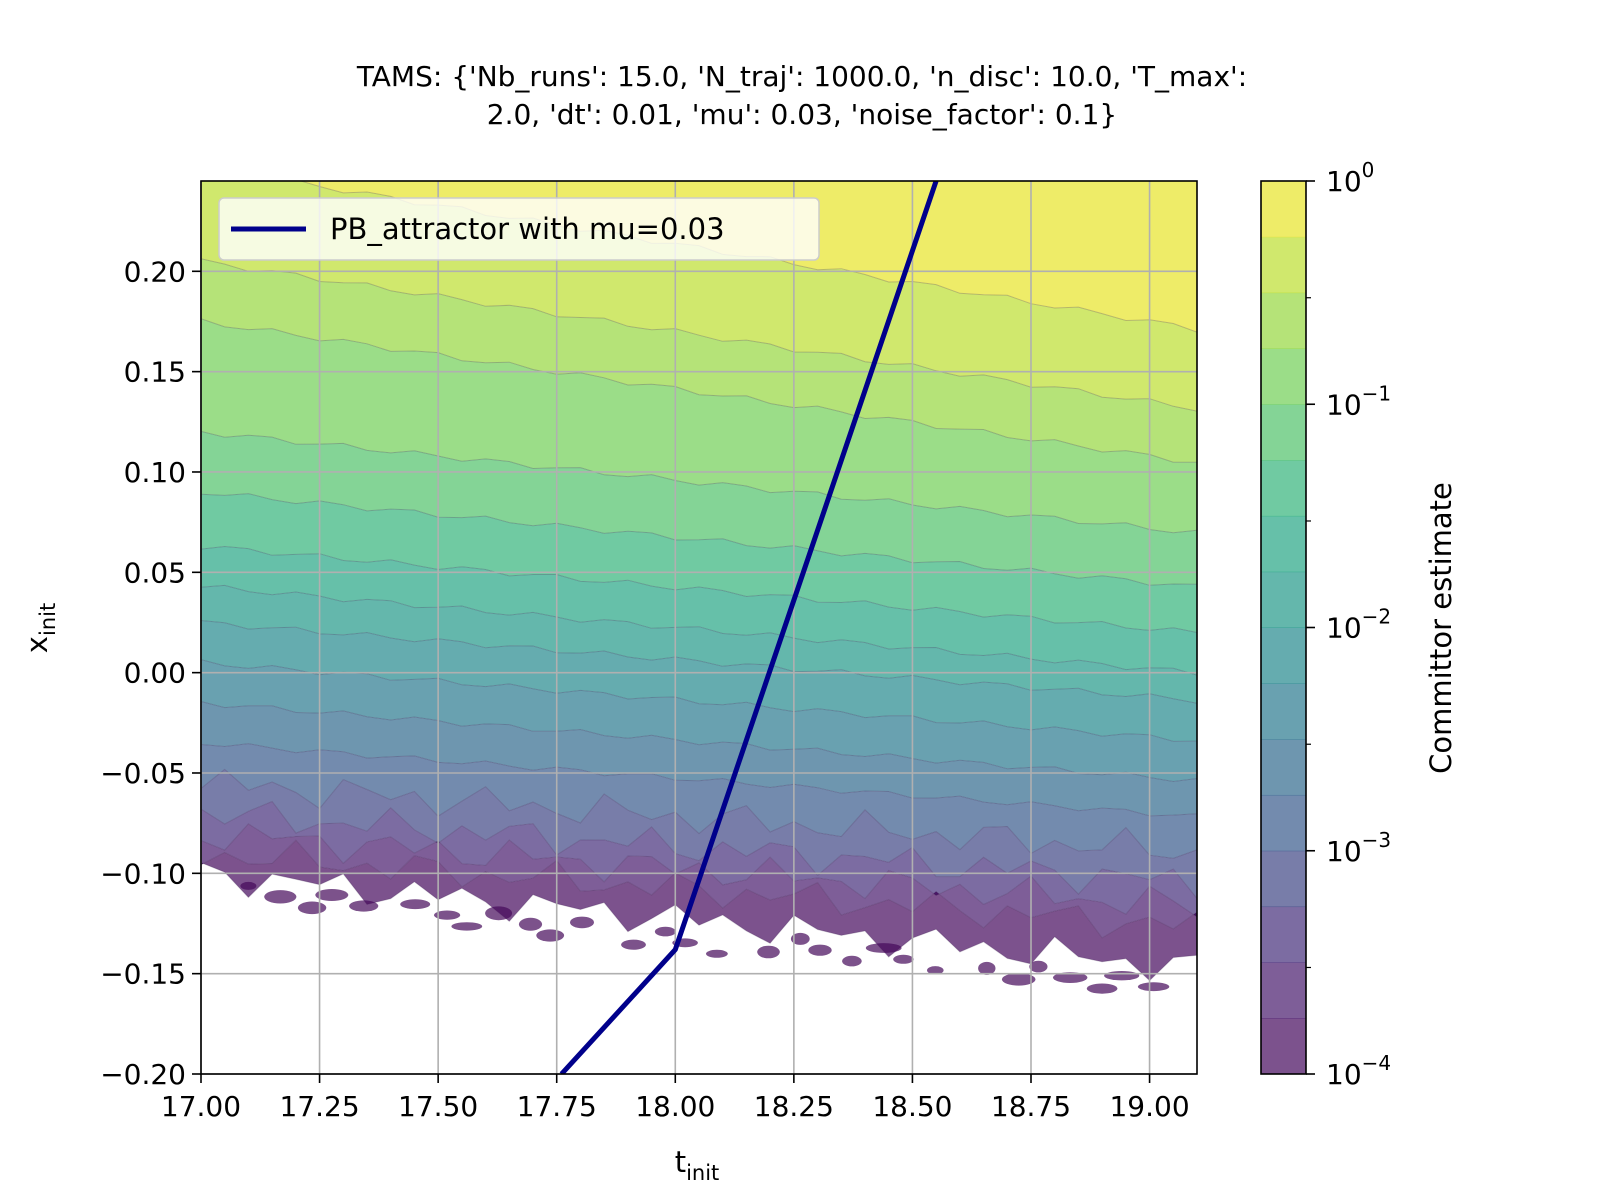  What do you see at coordinates (794, 1106) in the screenshot?
I see `x-tick-label: 18.25` at bounding box center [794, 1106].